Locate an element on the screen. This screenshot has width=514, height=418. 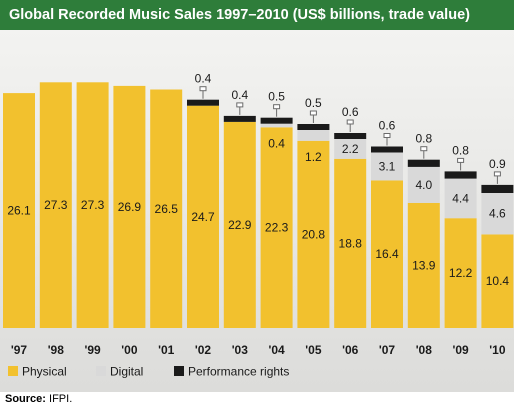
source-note: Source: IFPI. is located at coordinates (38, 399).